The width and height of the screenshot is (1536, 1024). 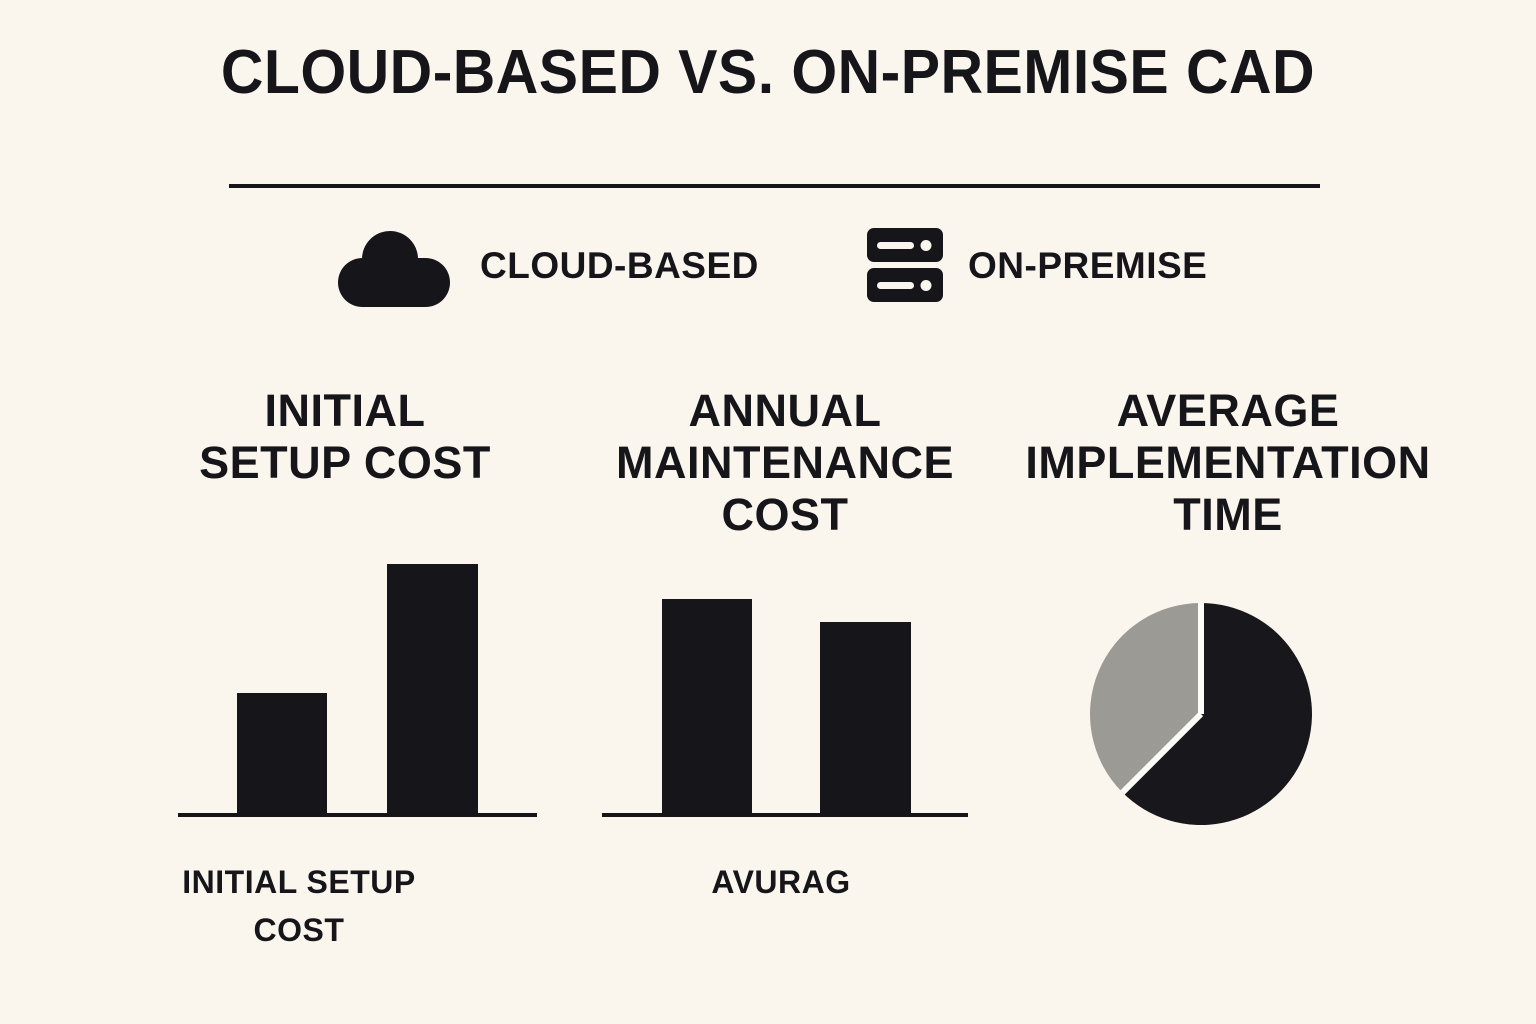 I want to click on heading-annual-maintenance-cost: ANNUAL MAINTENANCE COST, so click(x=785, y=462).